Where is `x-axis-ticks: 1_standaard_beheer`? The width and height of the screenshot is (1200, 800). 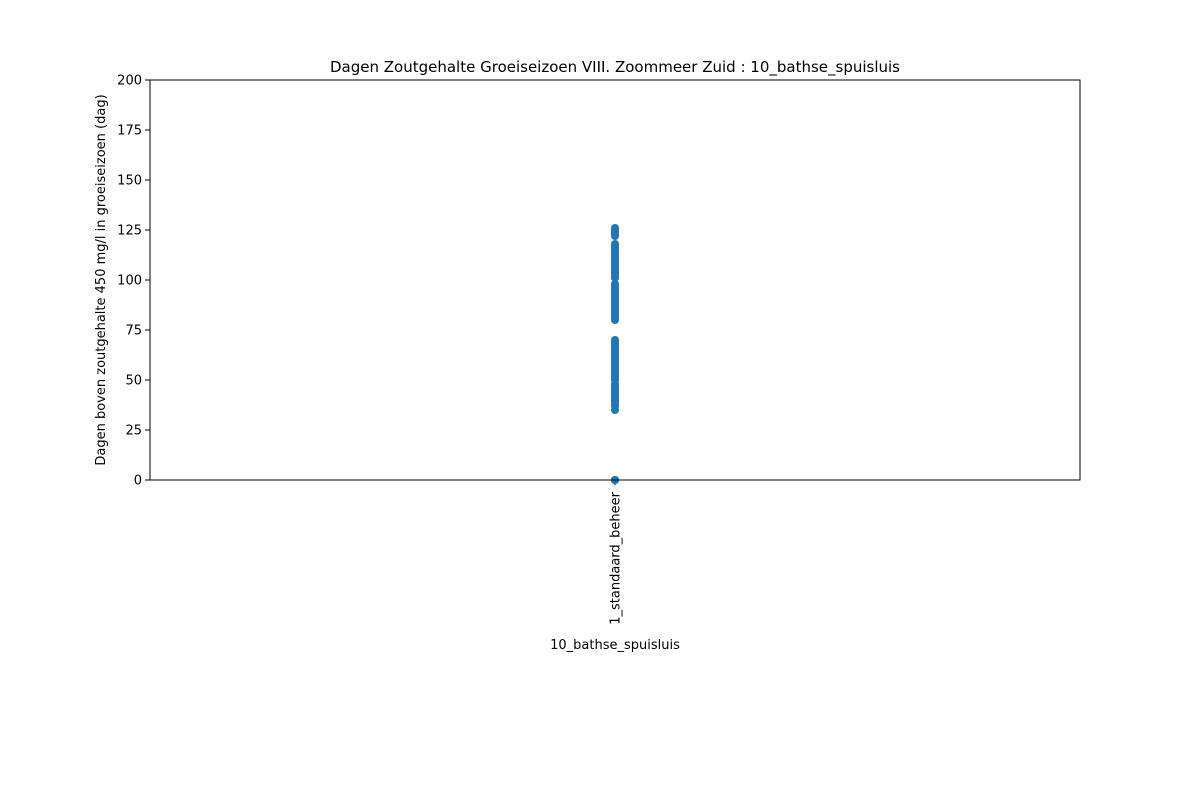 x-axis-ticks: 1_standaard_beheer is located at coordinates (616, 552).